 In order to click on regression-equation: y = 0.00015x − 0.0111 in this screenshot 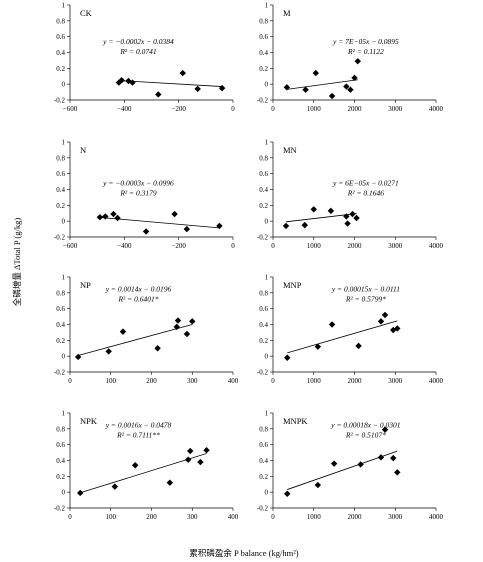, I will do `click(365, 288)`.